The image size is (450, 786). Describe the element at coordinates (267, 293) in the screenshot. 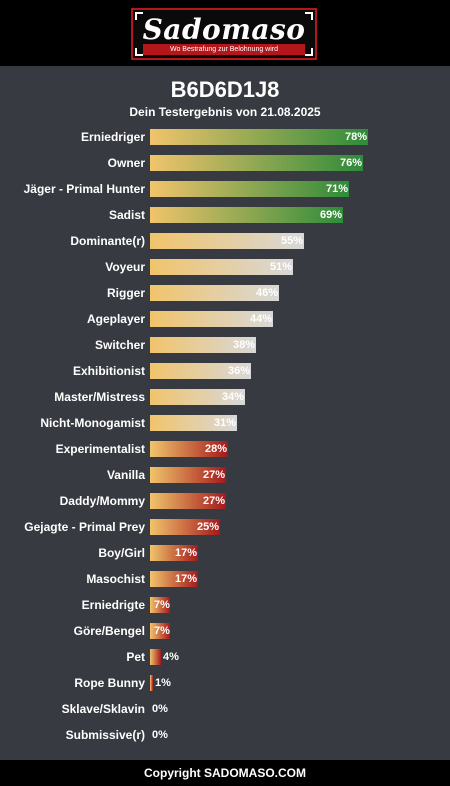

I see `value-label: 46%` at that location.